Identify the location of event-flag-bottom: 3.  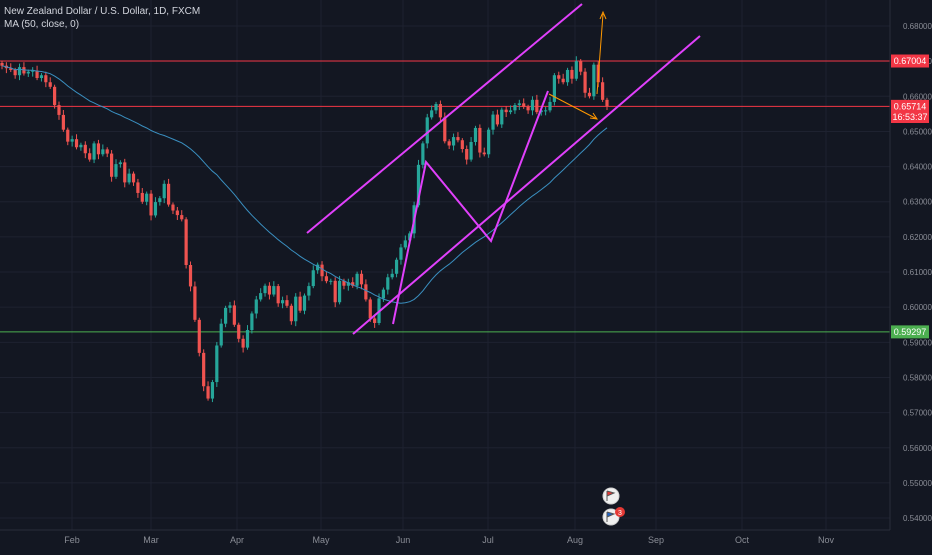
(613, 516).